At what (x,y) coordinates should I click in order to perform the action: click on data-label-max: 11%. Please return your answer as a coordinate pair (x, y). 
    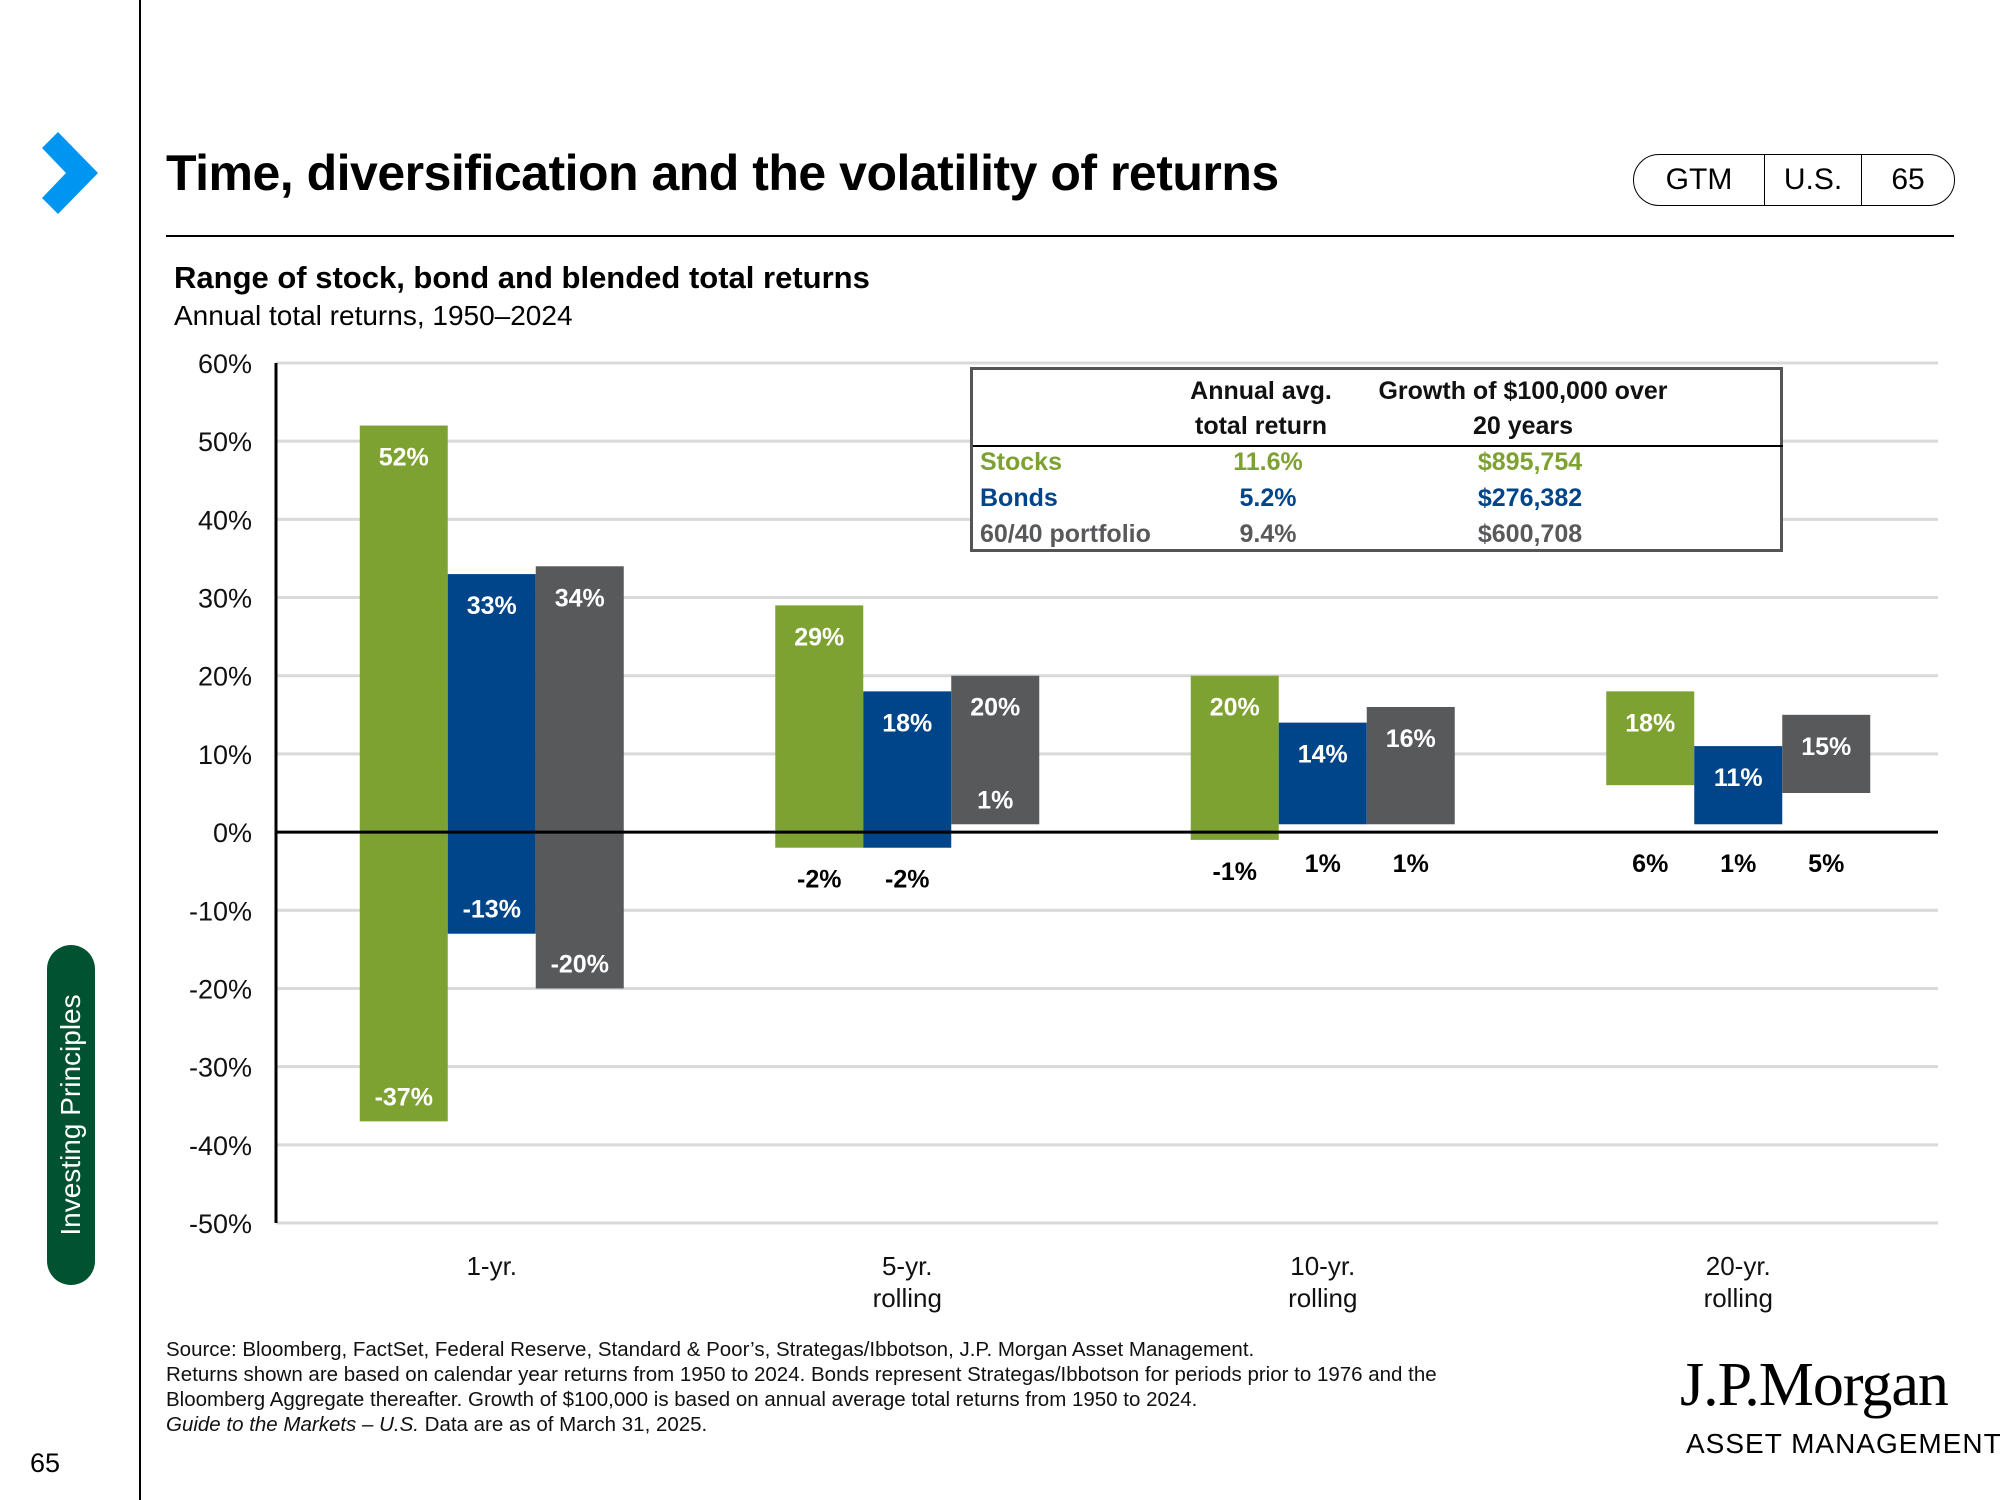
    Looking at the image, I should click on (1738, 778).